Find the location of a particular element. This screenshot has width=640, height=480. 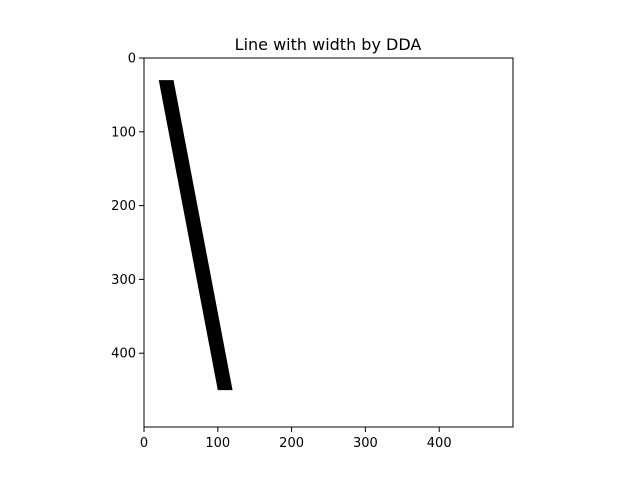

y-axis: 0 100 200 300 400 is located at coordinates (127, 207).